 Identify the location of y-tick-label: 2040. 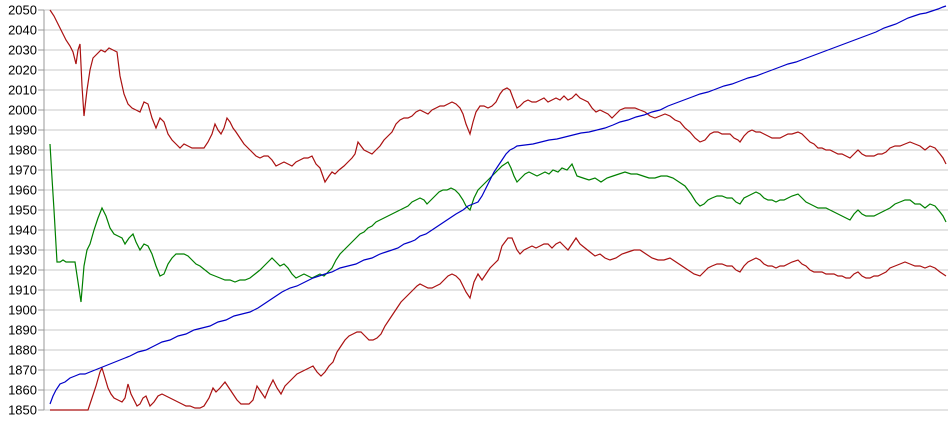
(22, 30).